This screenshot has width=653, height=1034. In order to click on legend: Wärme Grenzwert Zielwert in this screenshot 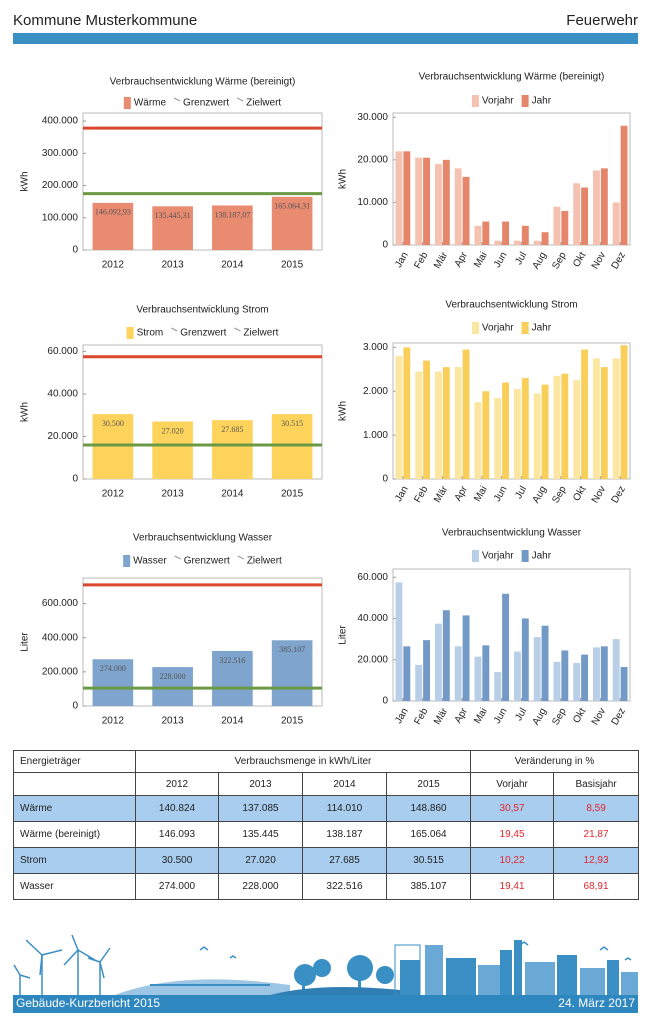, I will do `click(202, 103)`.